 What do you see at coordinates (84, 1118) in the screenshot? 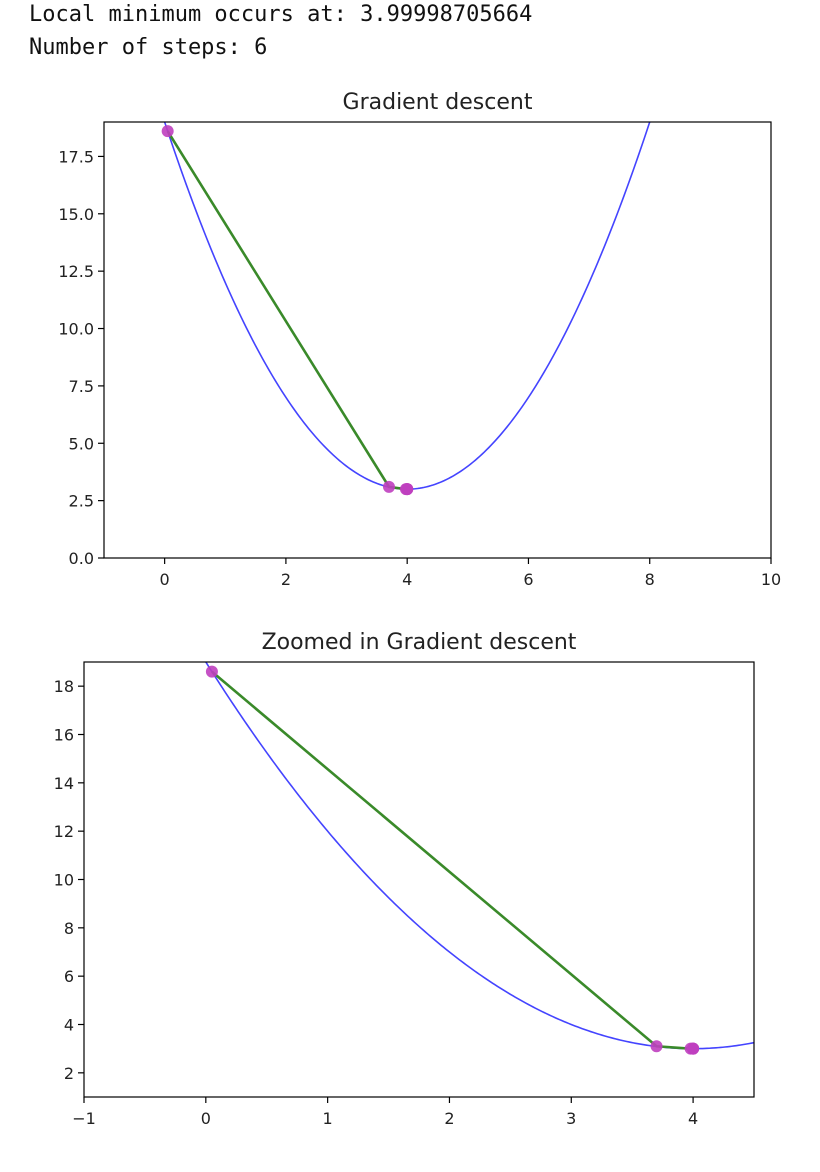
I see `x-tick-label: −1` at bounding box center [84, 1118].